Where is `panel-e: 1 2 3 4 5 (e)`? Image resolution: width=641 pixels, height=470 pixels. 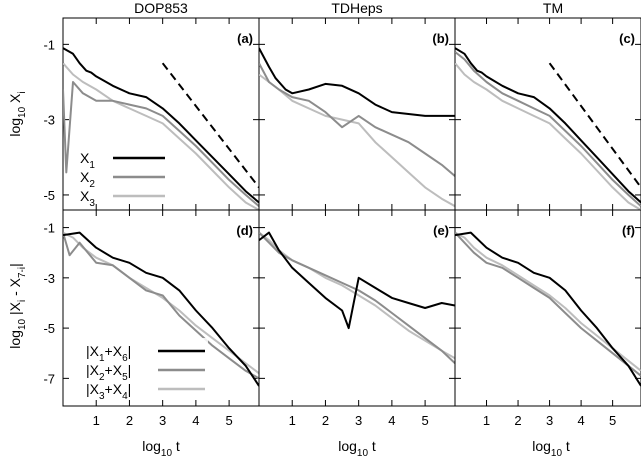
panel-e: 1 2 3 4 5 (e) is located at coordinates (357, 318).